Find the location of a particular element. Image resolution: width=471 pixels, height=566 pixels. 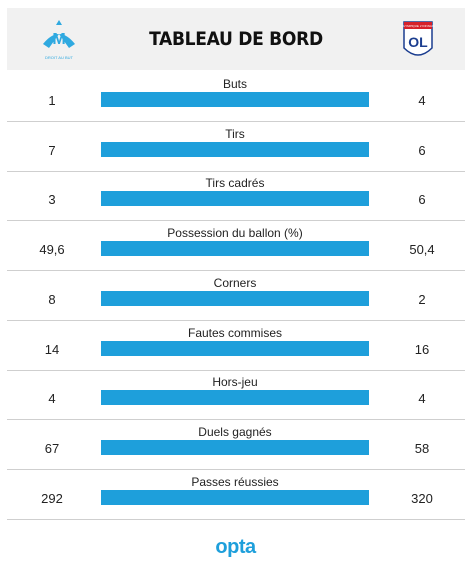

stat-row: Passes réussies 292 320 is located at coordinates (236, 495).